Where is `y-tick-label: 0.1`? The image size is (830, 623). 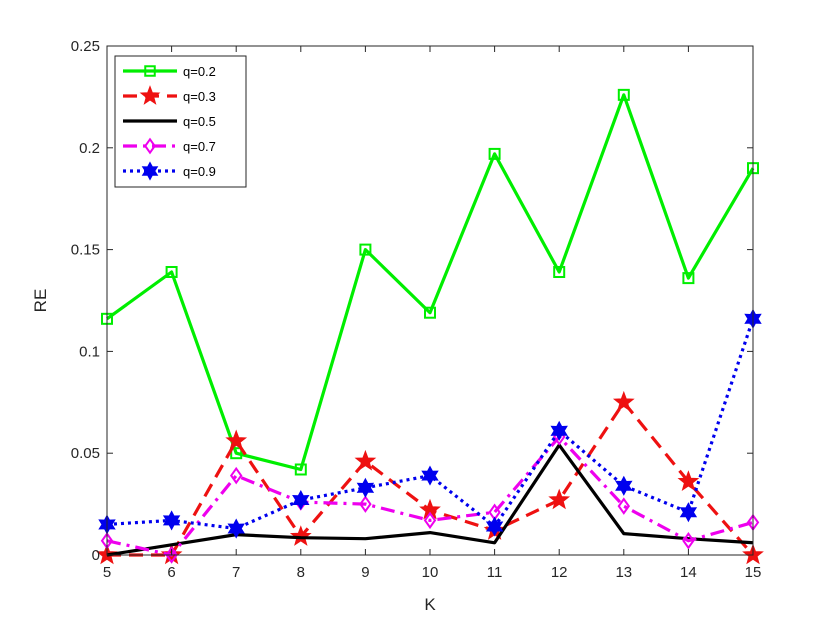
y-tick-label: 0.1 is located at coordinates (89, 351).